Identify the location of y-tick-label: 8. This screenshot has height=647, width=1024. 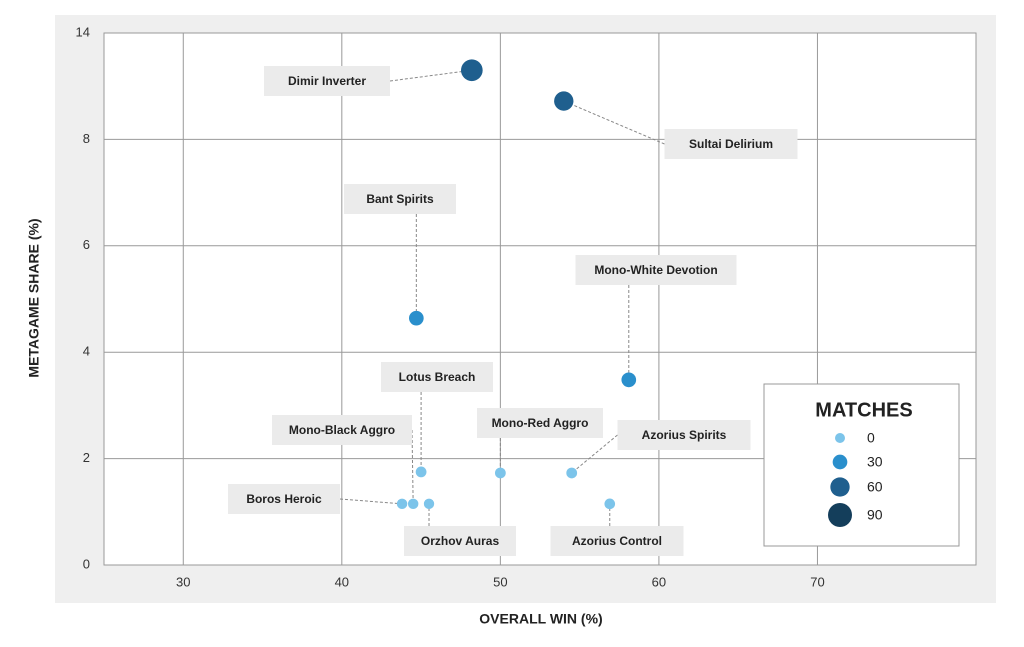
(86, 138).